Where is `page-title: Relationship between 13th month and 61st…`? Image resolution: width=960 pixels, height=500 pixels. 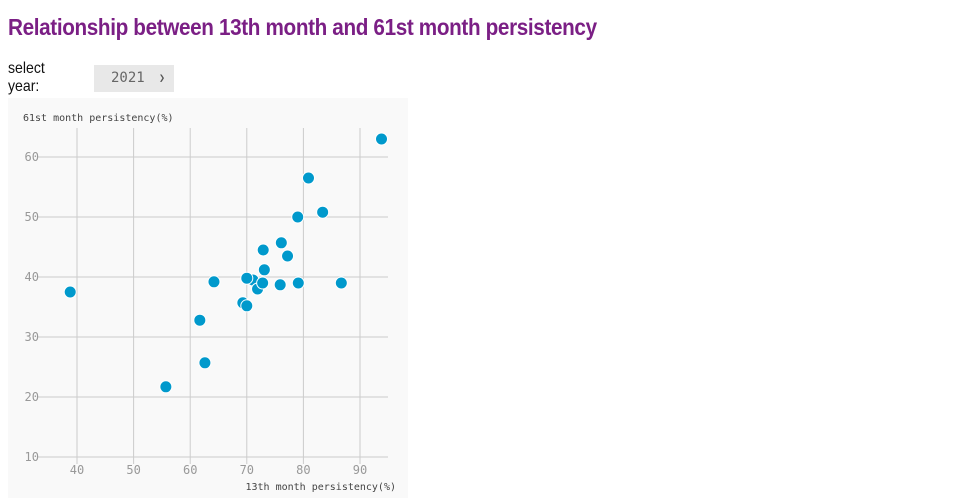
page-title: Relationship between 13th month and 61st… is located at coordinates (302, 27).